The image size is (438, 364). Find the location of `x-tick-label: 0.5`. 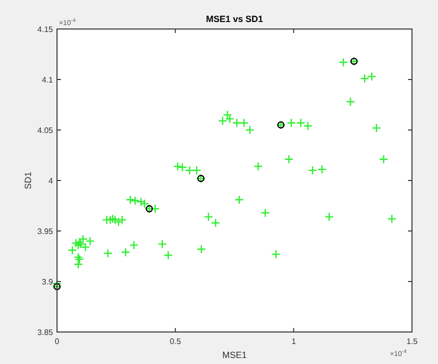

x-tick-label: 0.5 is located at coordinates (176, 341).